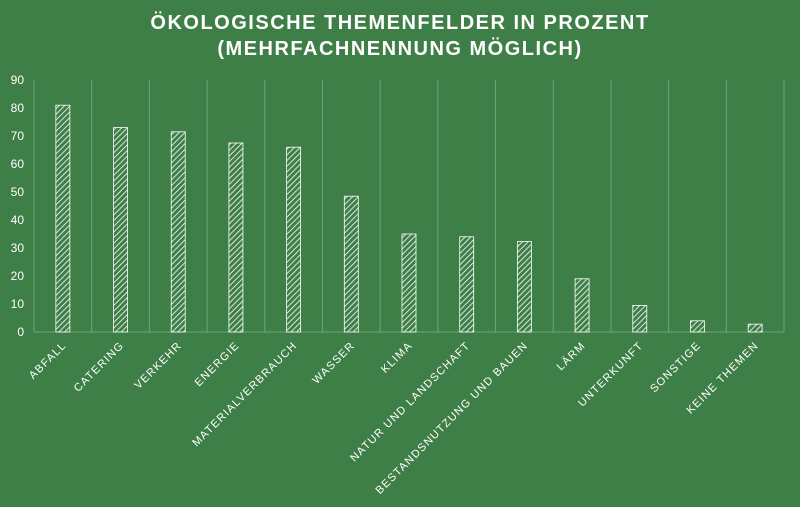 The height and width of the screenshot is (507, 800). Describe the element at coordinates (245, 395) in the screenshot. I see `category-label: MATERIALVERBRAUCH` at that location.